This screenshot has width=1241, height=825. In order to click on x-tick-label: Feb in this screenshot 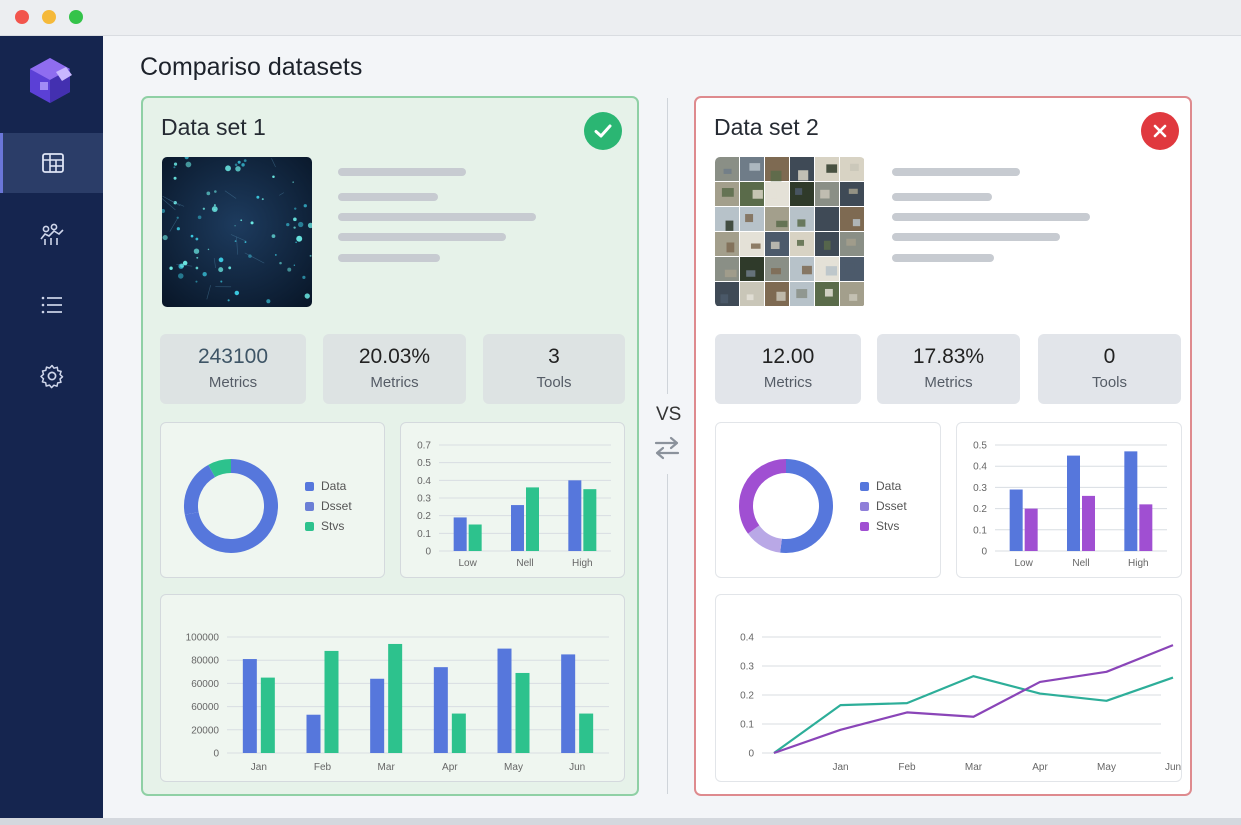, I will do `click(323, 767)`.